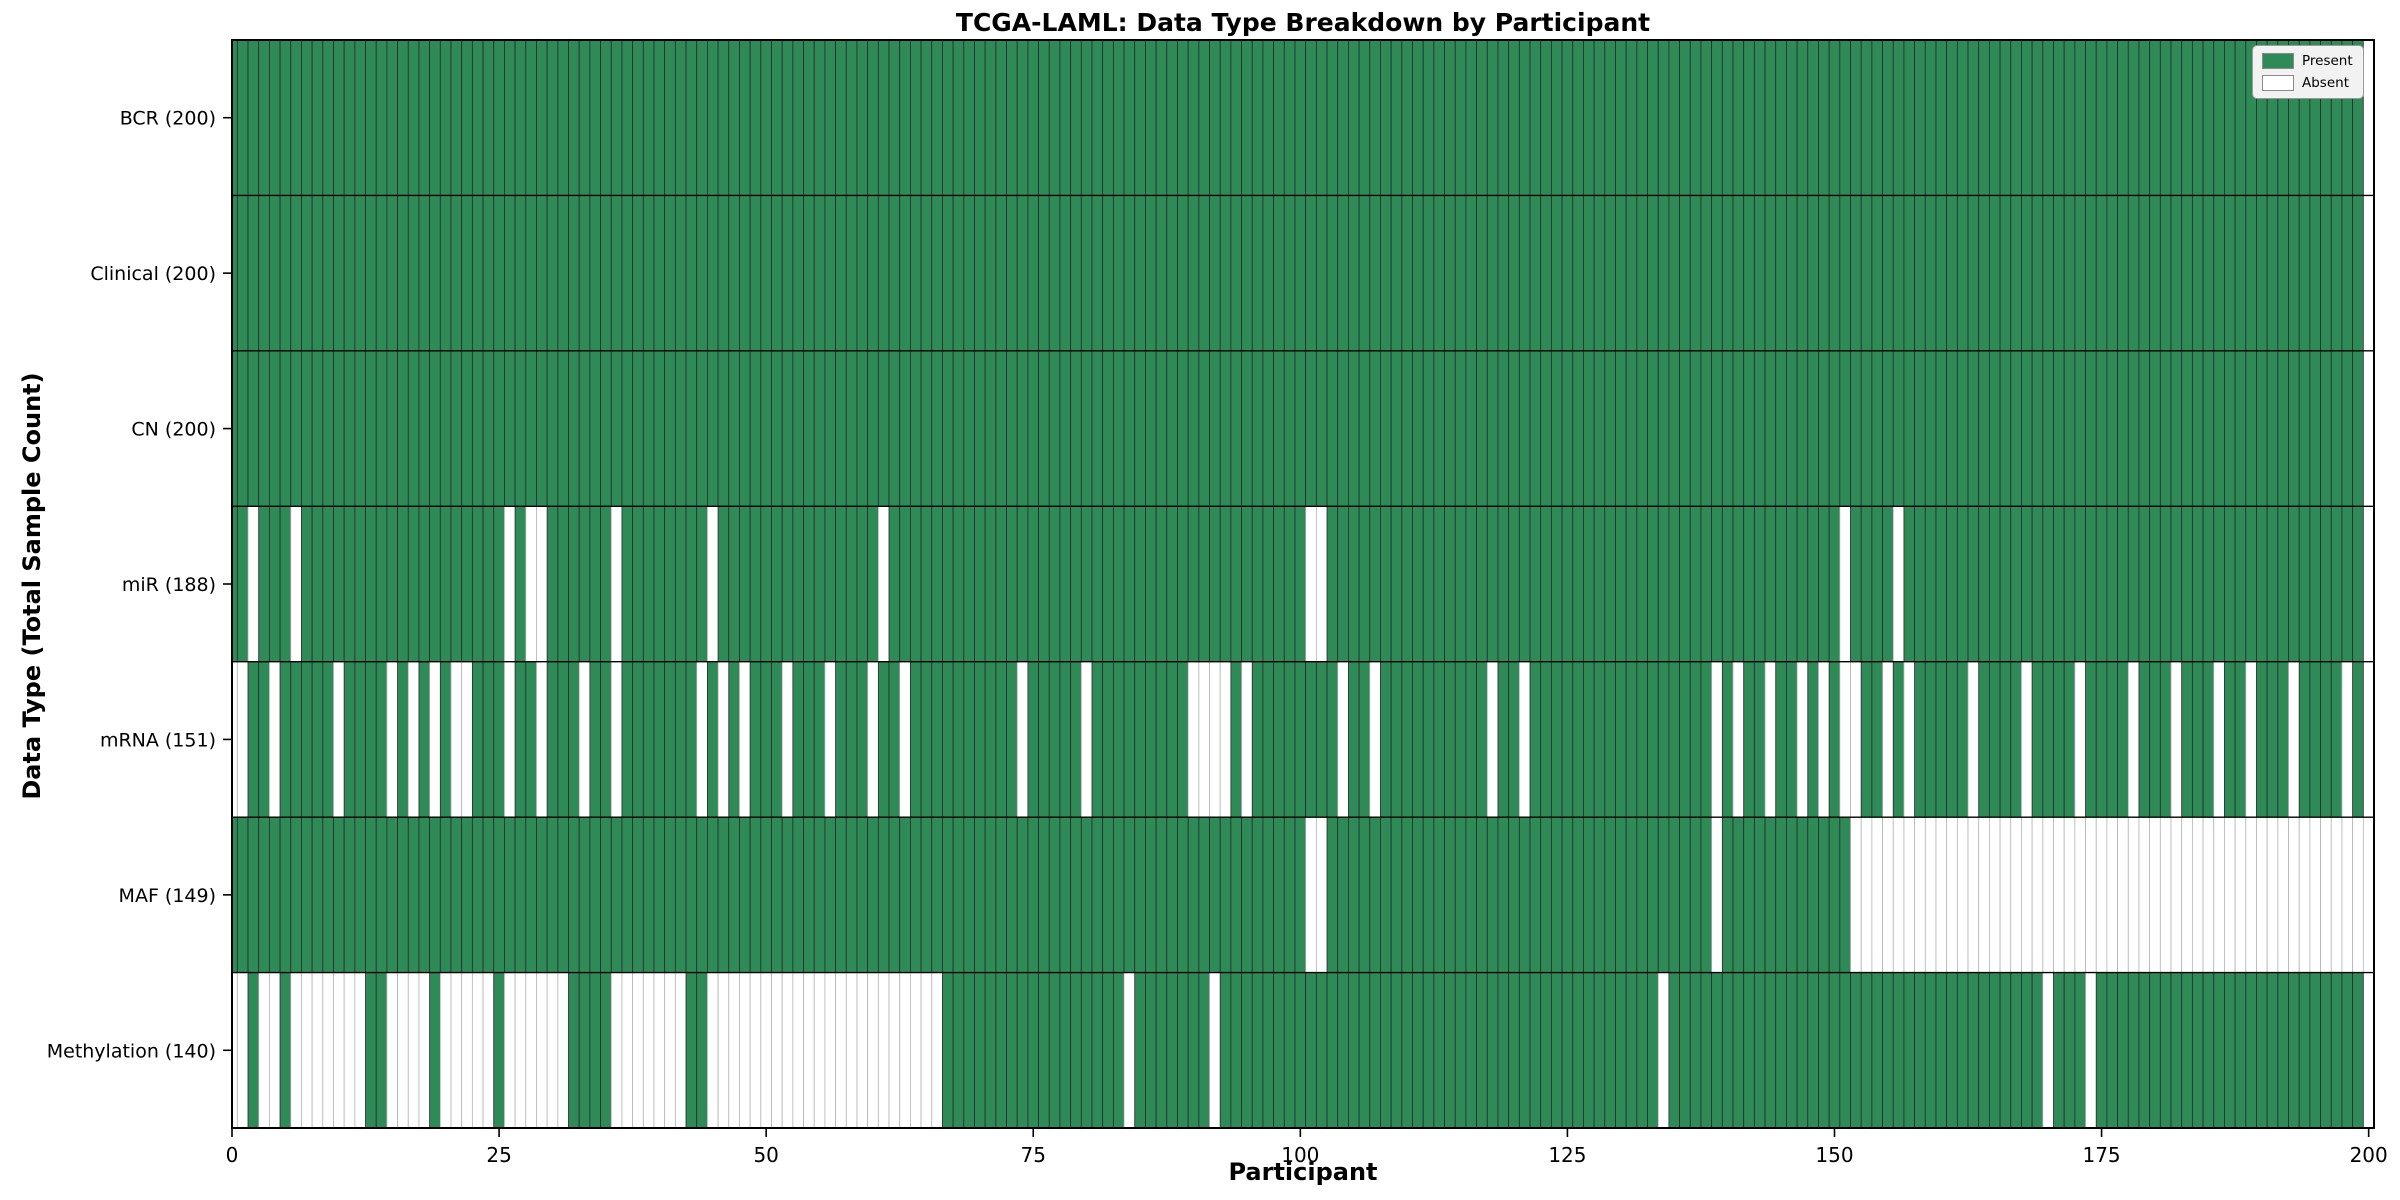 This screenshot has width=2400, height=1200. I want to click on x-tick-label: 75, so click(1033, 1155).